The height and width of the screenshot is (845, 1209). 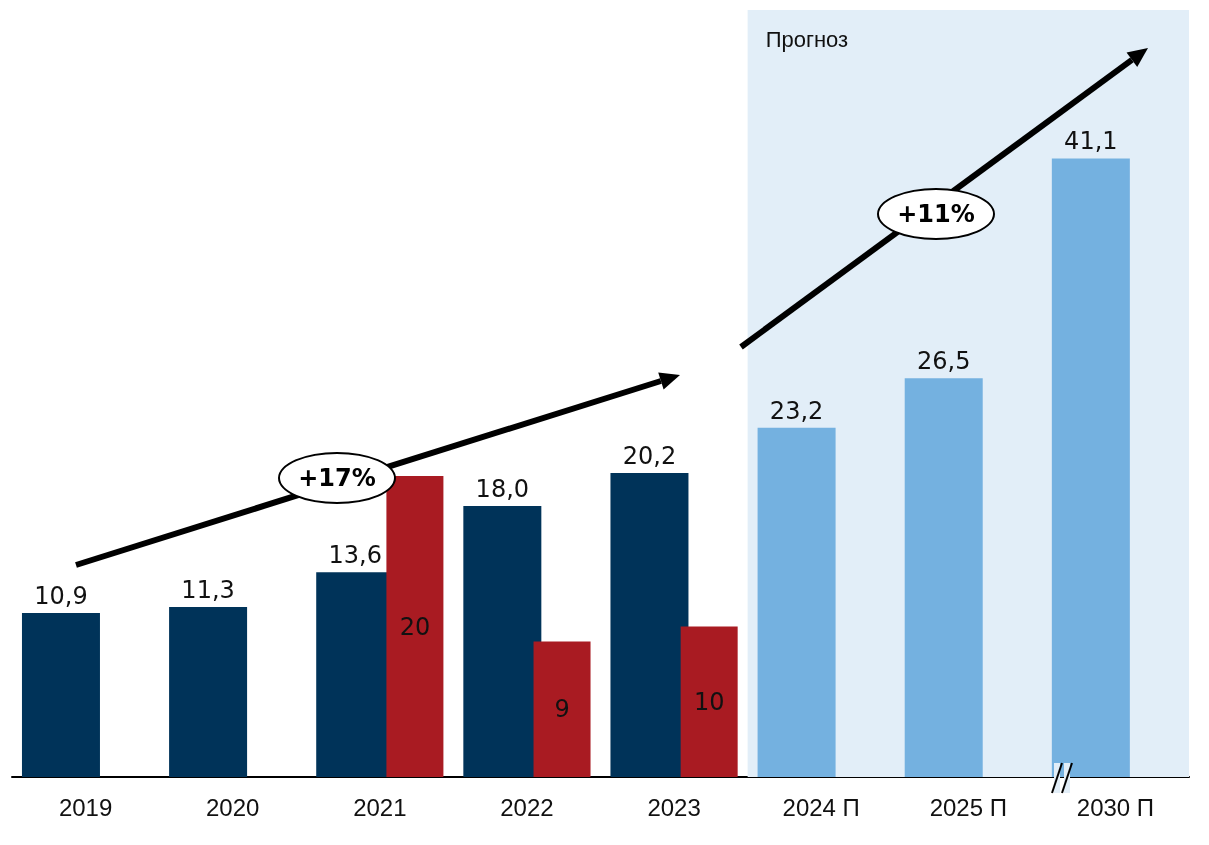 I want to click on data-label: 18,0, so click(x=502, y=489).